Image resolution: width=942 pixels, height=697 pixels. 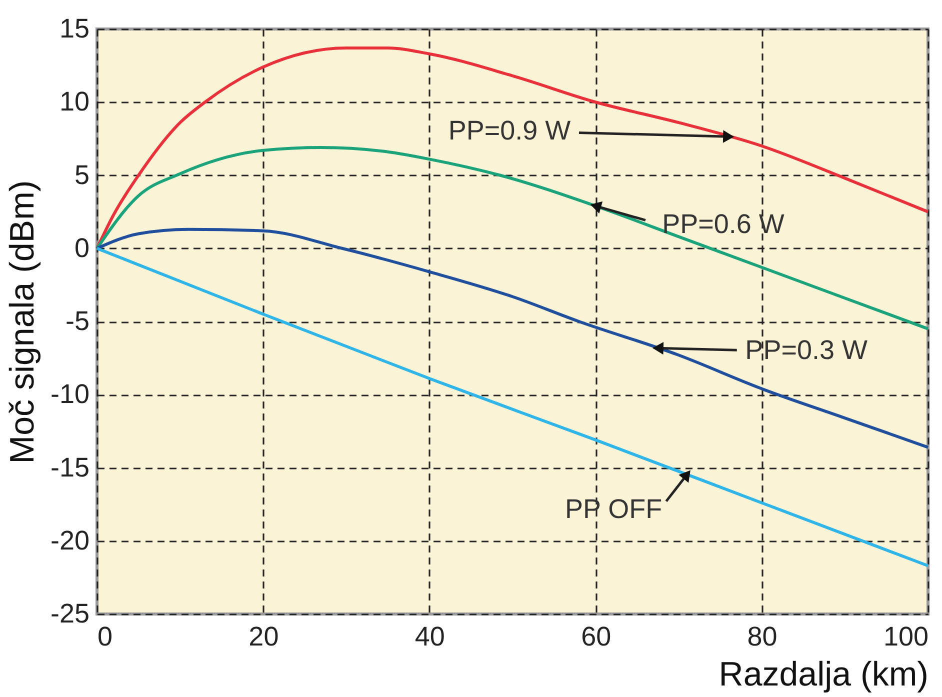 What do you see at coordinates (70, 540) in the screenshot?
I see `y-tick-label: -20` at bounding box center [70, 540].